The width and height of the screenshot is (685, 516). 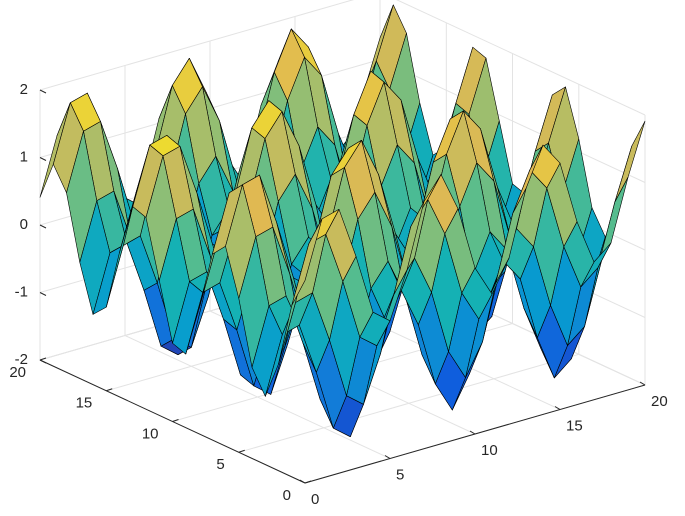 What do you see at coordinates (659, 401) in the screenshot?
I see `x-tick-label: 20` at bounding box center [659, 401].